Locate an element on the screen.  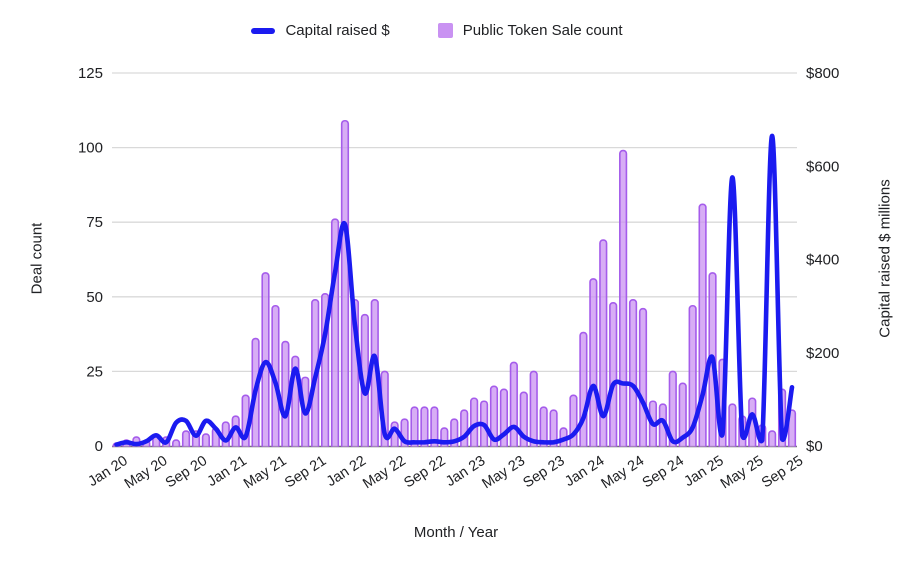
y-tick-label-left: 100 is located at coordinates (90, 148).